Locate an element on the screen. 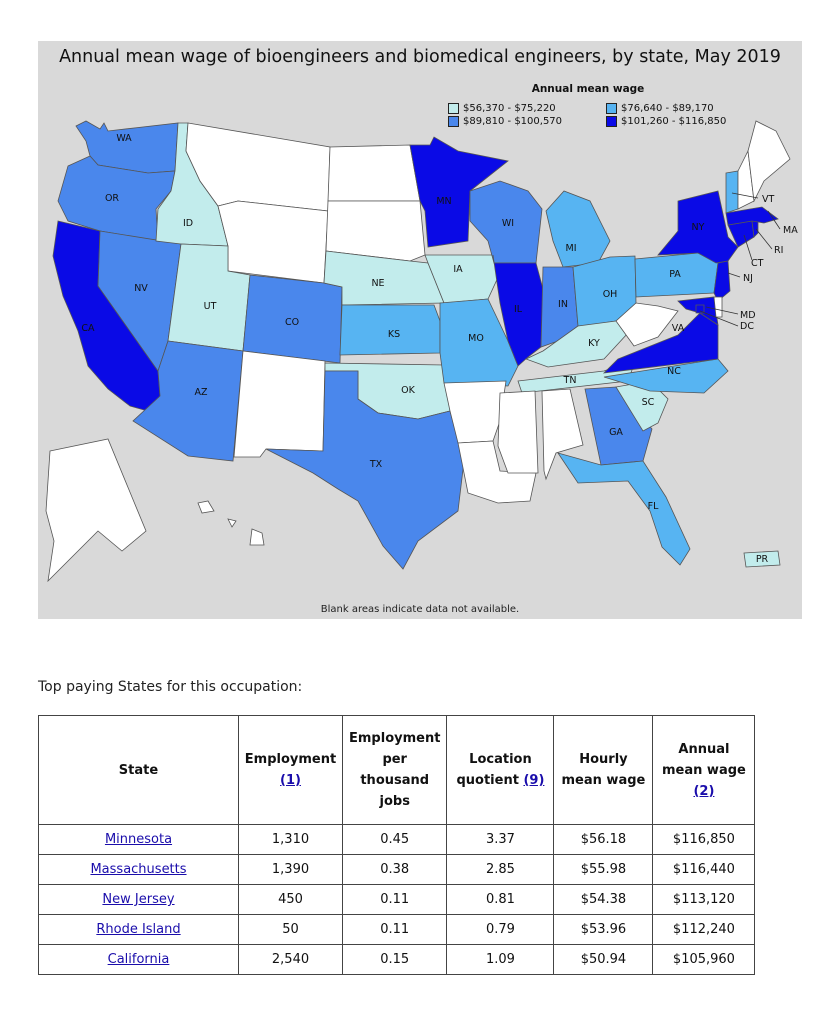 Image resolution: width=825 pixels, height=1024 pixels. footnote-link: (9) is located at coordinates (534, 780).